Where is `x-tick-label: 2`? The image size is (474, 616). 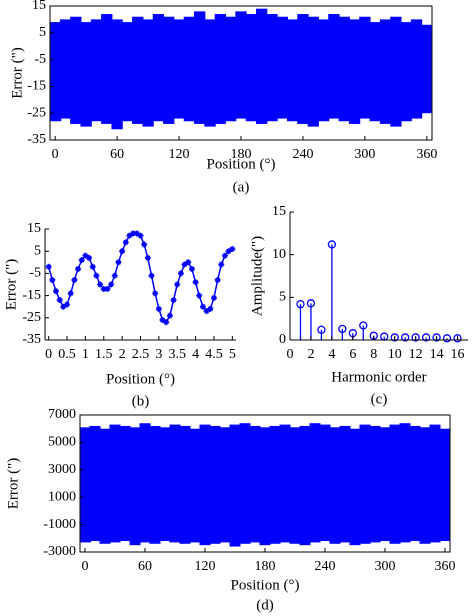 x-tick-label: 2 is located at coordinates (122, 354).